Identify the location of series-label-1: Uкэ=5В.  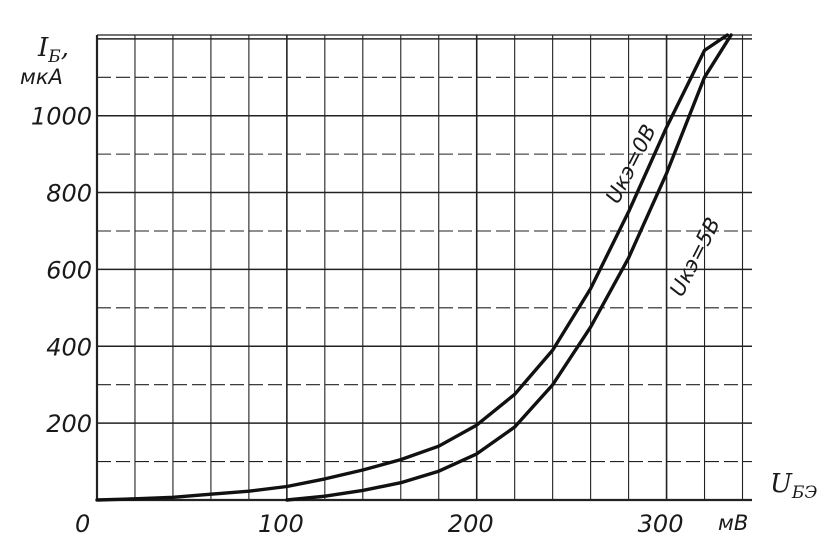
(695, 257).